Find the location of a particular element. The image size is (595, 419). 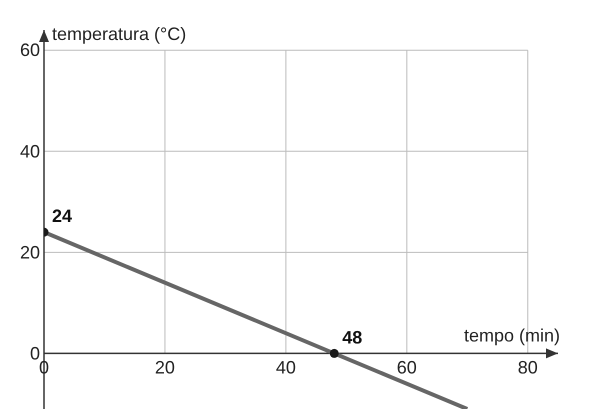

y-tick-label: 40 is located at coordinates (30, 151).